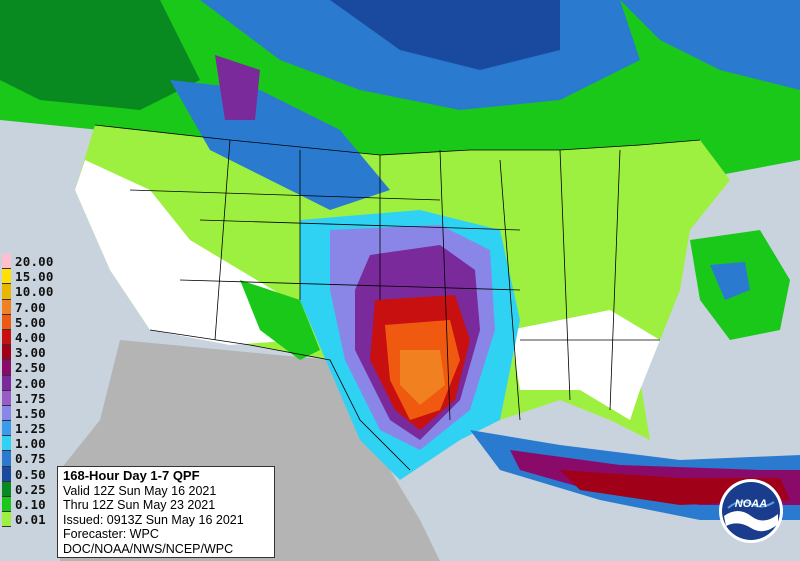 The height and width of the screenshot is (561, 800). I want to click on legend-label: 0.50, so click(30, 474).